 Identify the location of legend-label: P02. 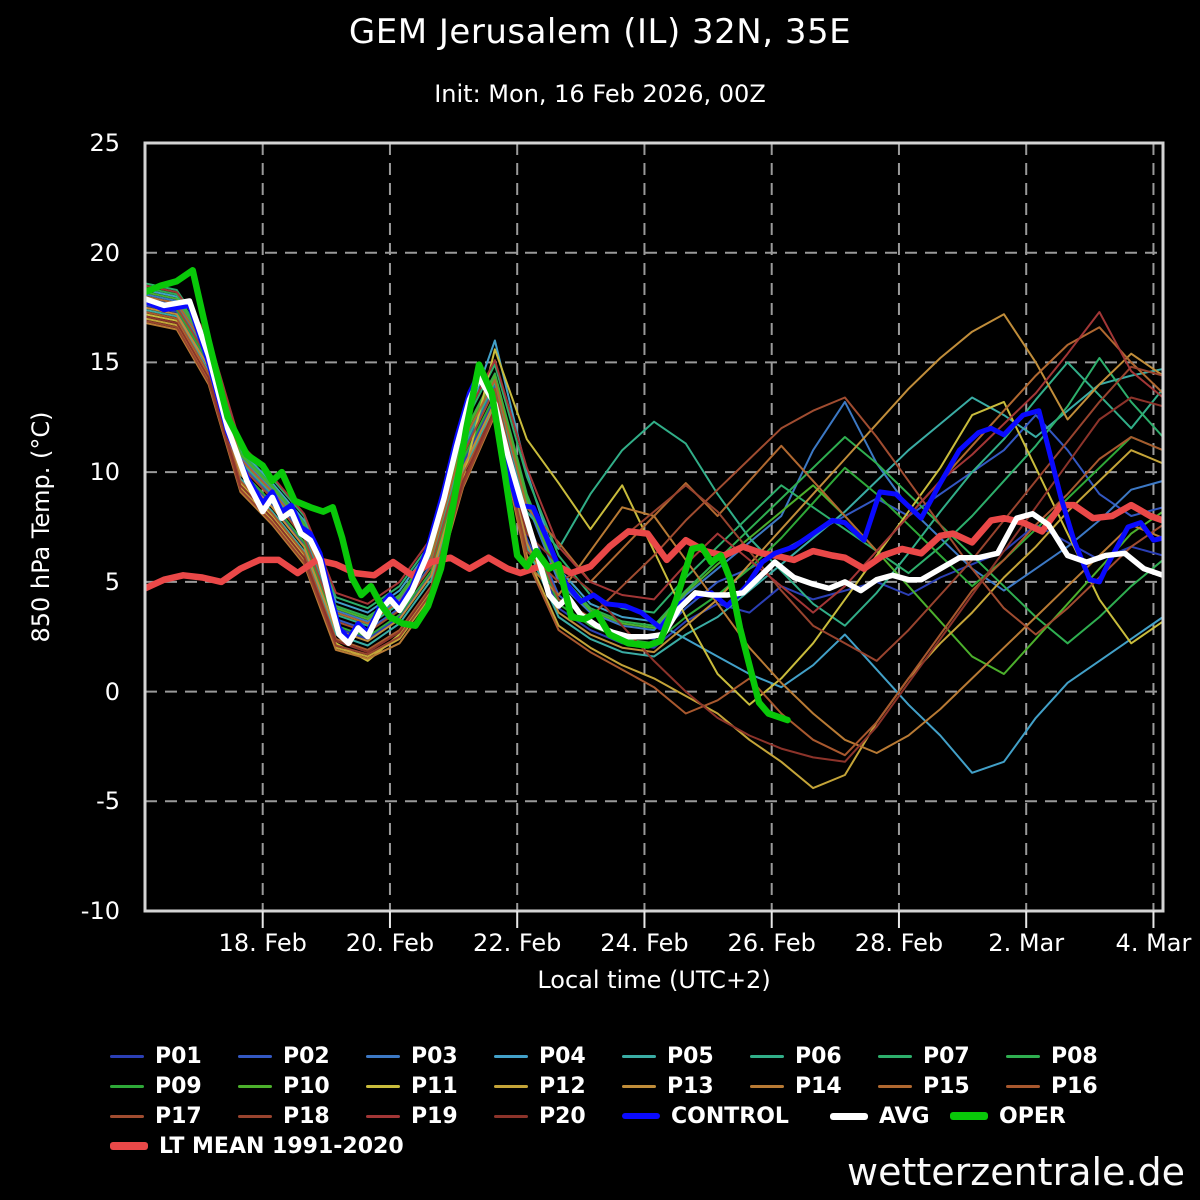
(306, 1056).